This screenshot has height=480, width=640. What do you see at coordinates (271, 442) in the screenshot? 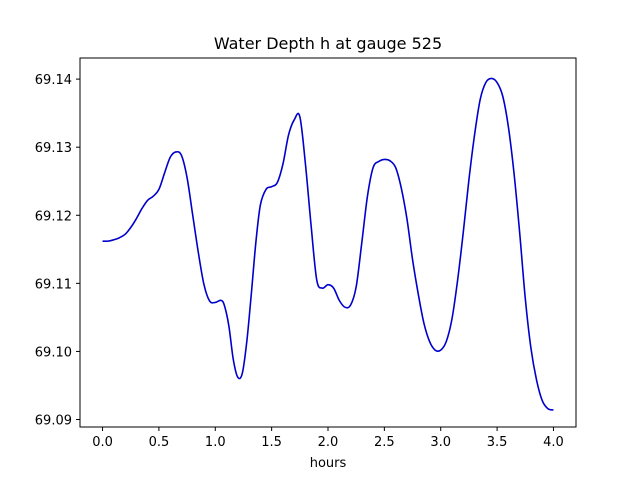
I see `x-tick-label: 1.5` at bounding box center [271, 442].